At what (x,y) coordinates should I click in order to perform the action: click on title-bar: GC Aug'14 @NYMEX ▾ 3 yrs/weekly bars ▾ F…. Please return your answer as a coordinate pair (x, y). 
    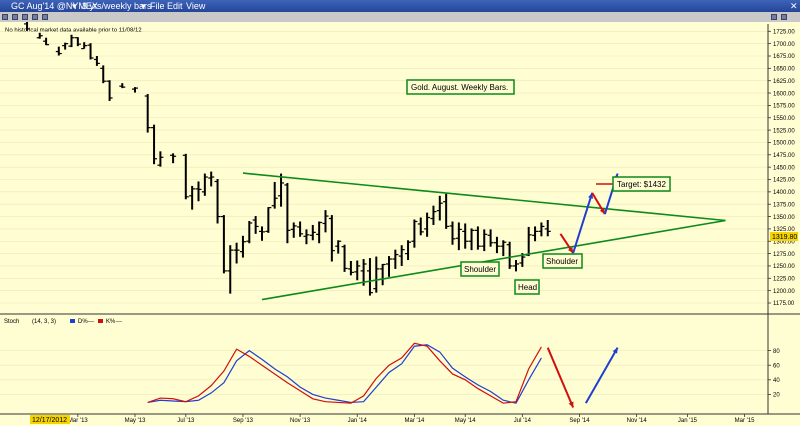
    Looking at the image, I should click on (400, 6).